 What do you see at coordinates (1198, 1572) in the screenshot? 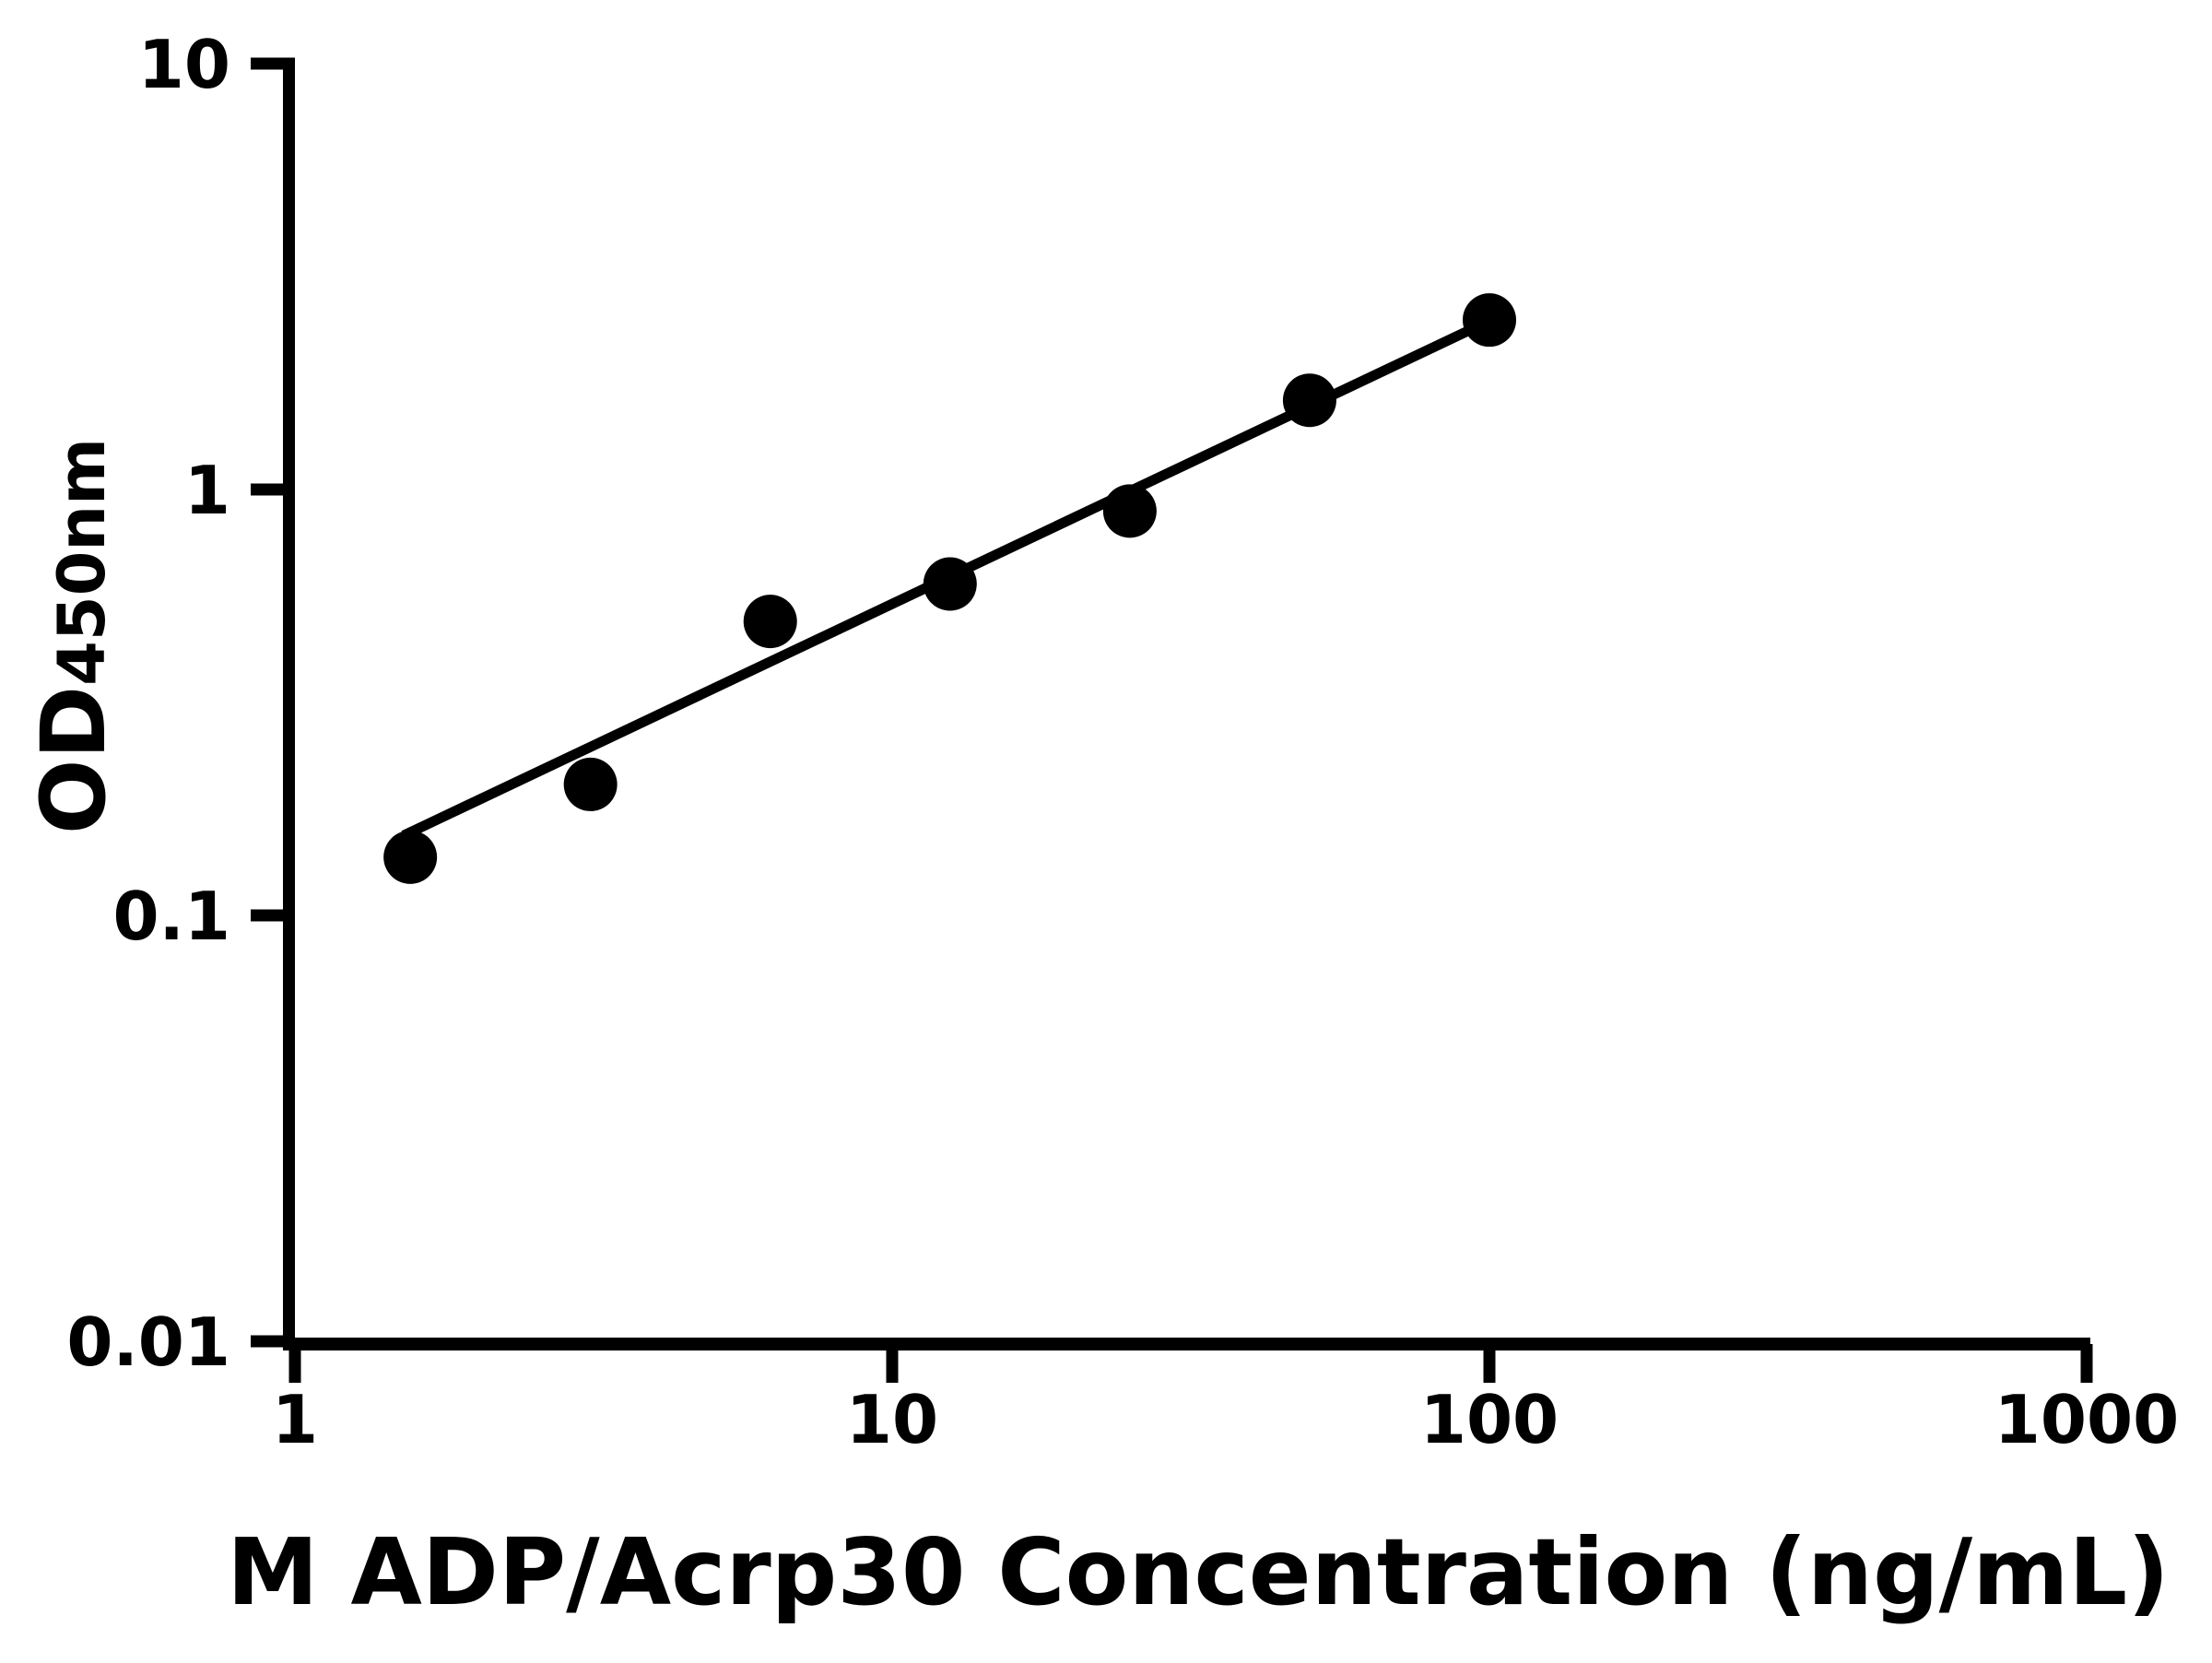
I see `x-axis-title: M ADP/Acrp30 Concentration (ng/mL)` at bounding box center [1198, 1572].